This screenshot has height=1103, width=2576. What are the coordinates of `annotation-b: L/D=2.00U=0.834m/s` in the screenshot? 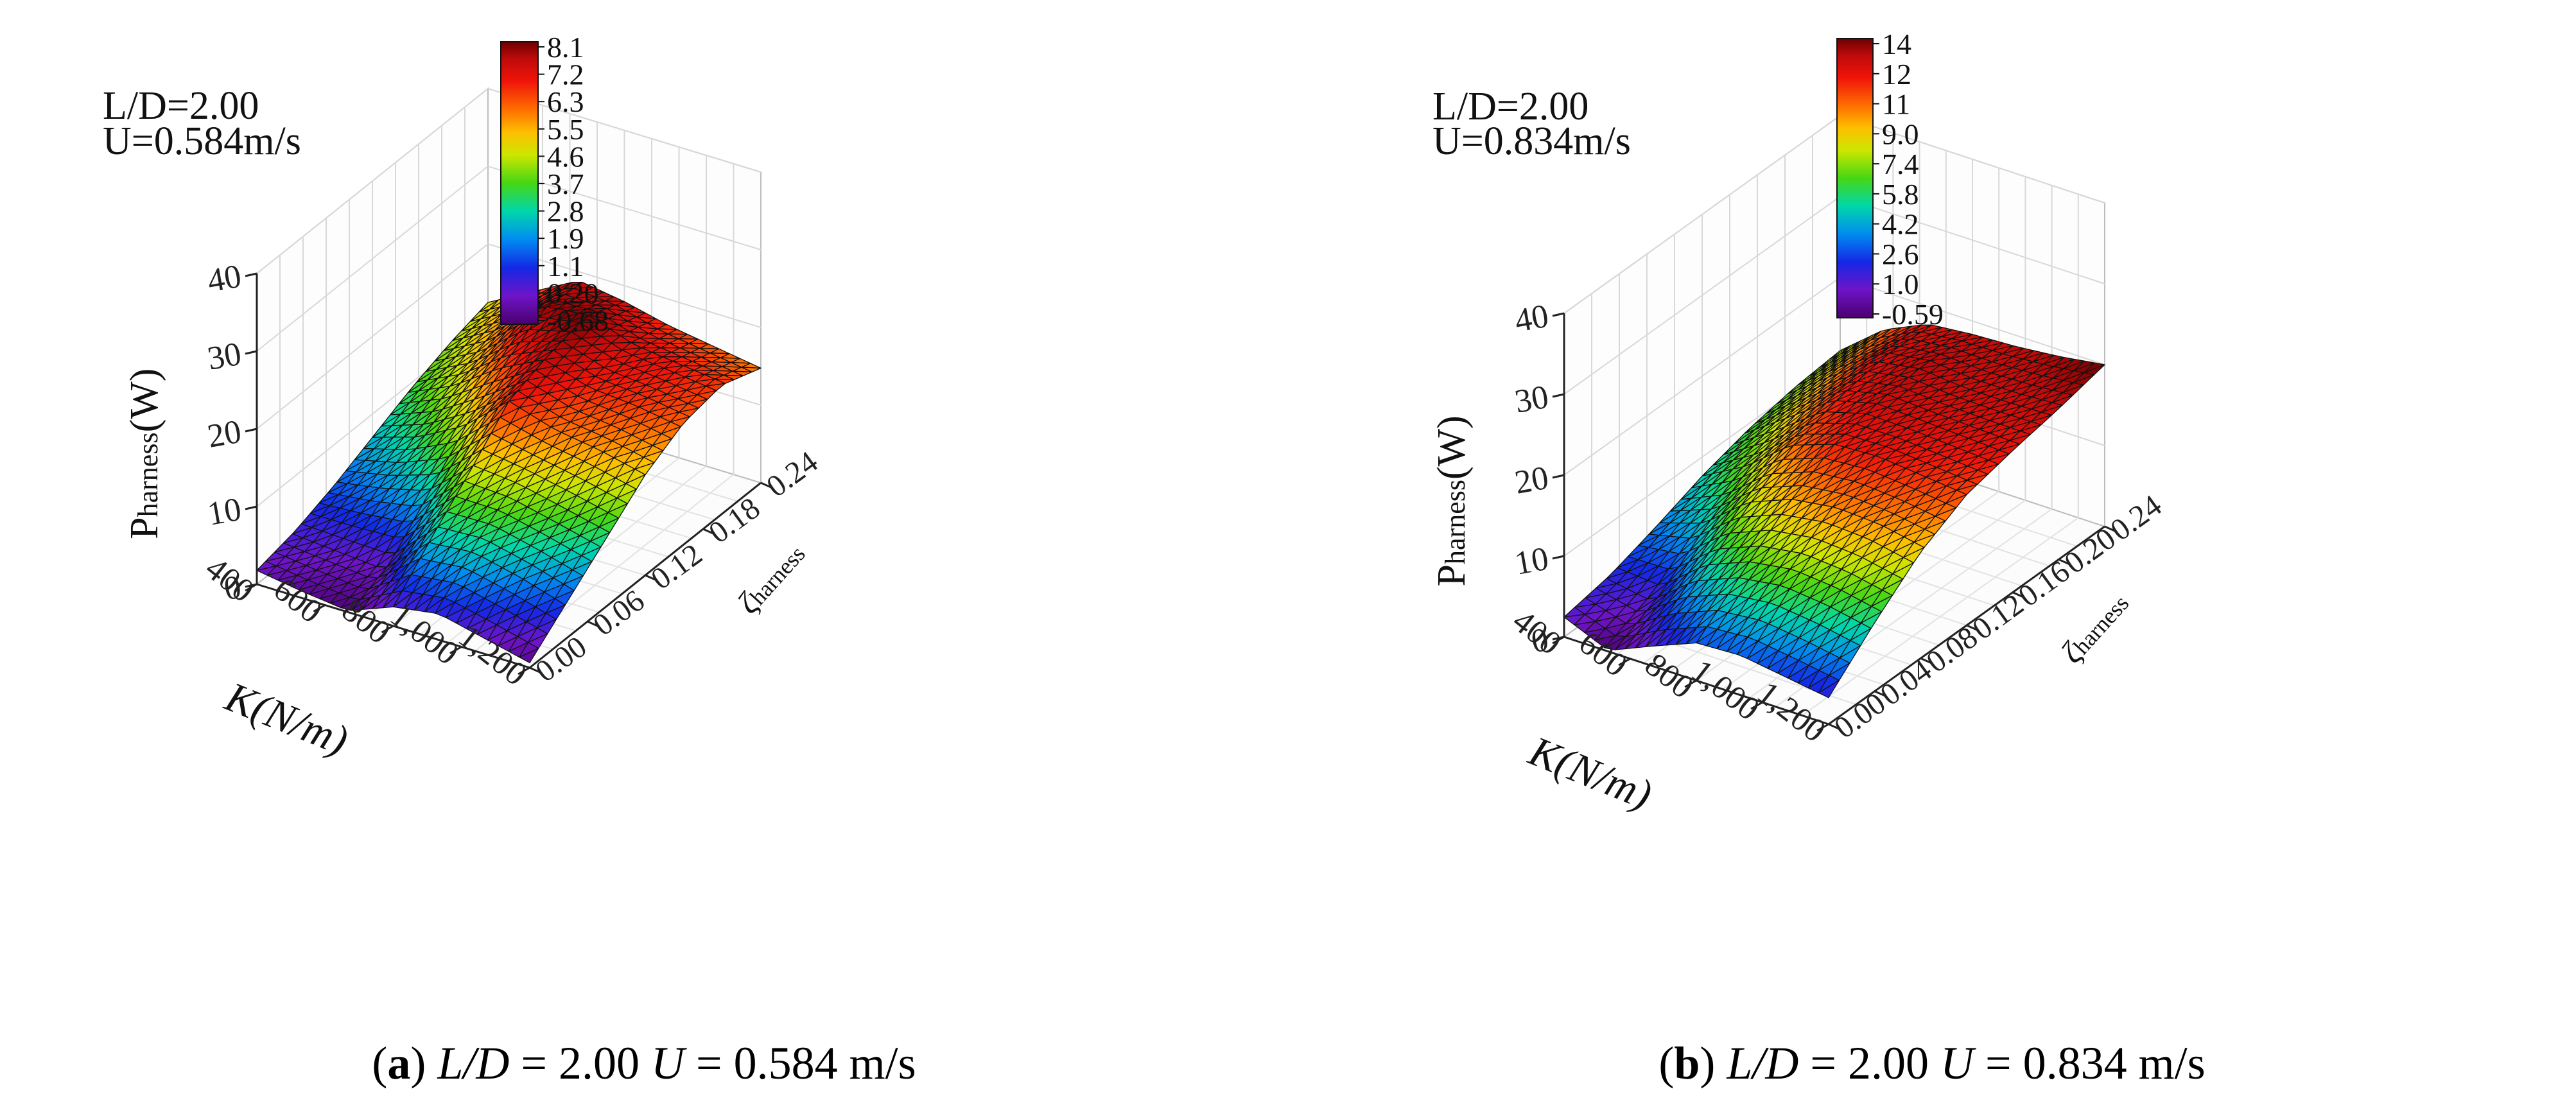 It's located at (1531, 124).